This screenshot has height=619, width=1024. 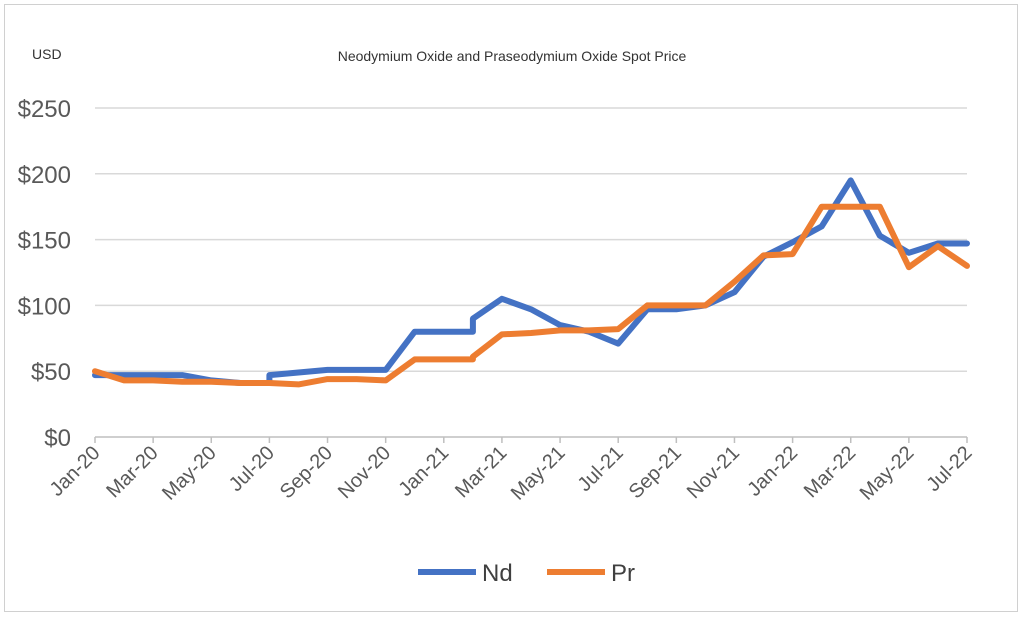 I want to click on legend: Nd Pr, so click(x=526, y=573).